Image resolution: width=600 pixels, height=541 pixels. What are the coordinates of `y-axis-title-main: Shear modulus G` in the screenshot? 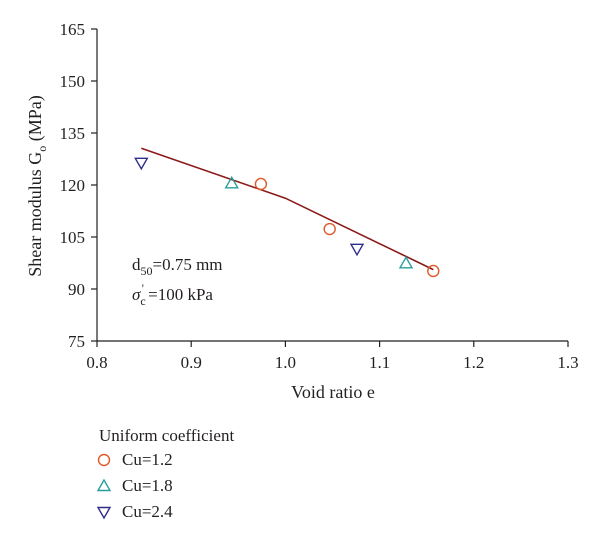 It's located at (35, 214).